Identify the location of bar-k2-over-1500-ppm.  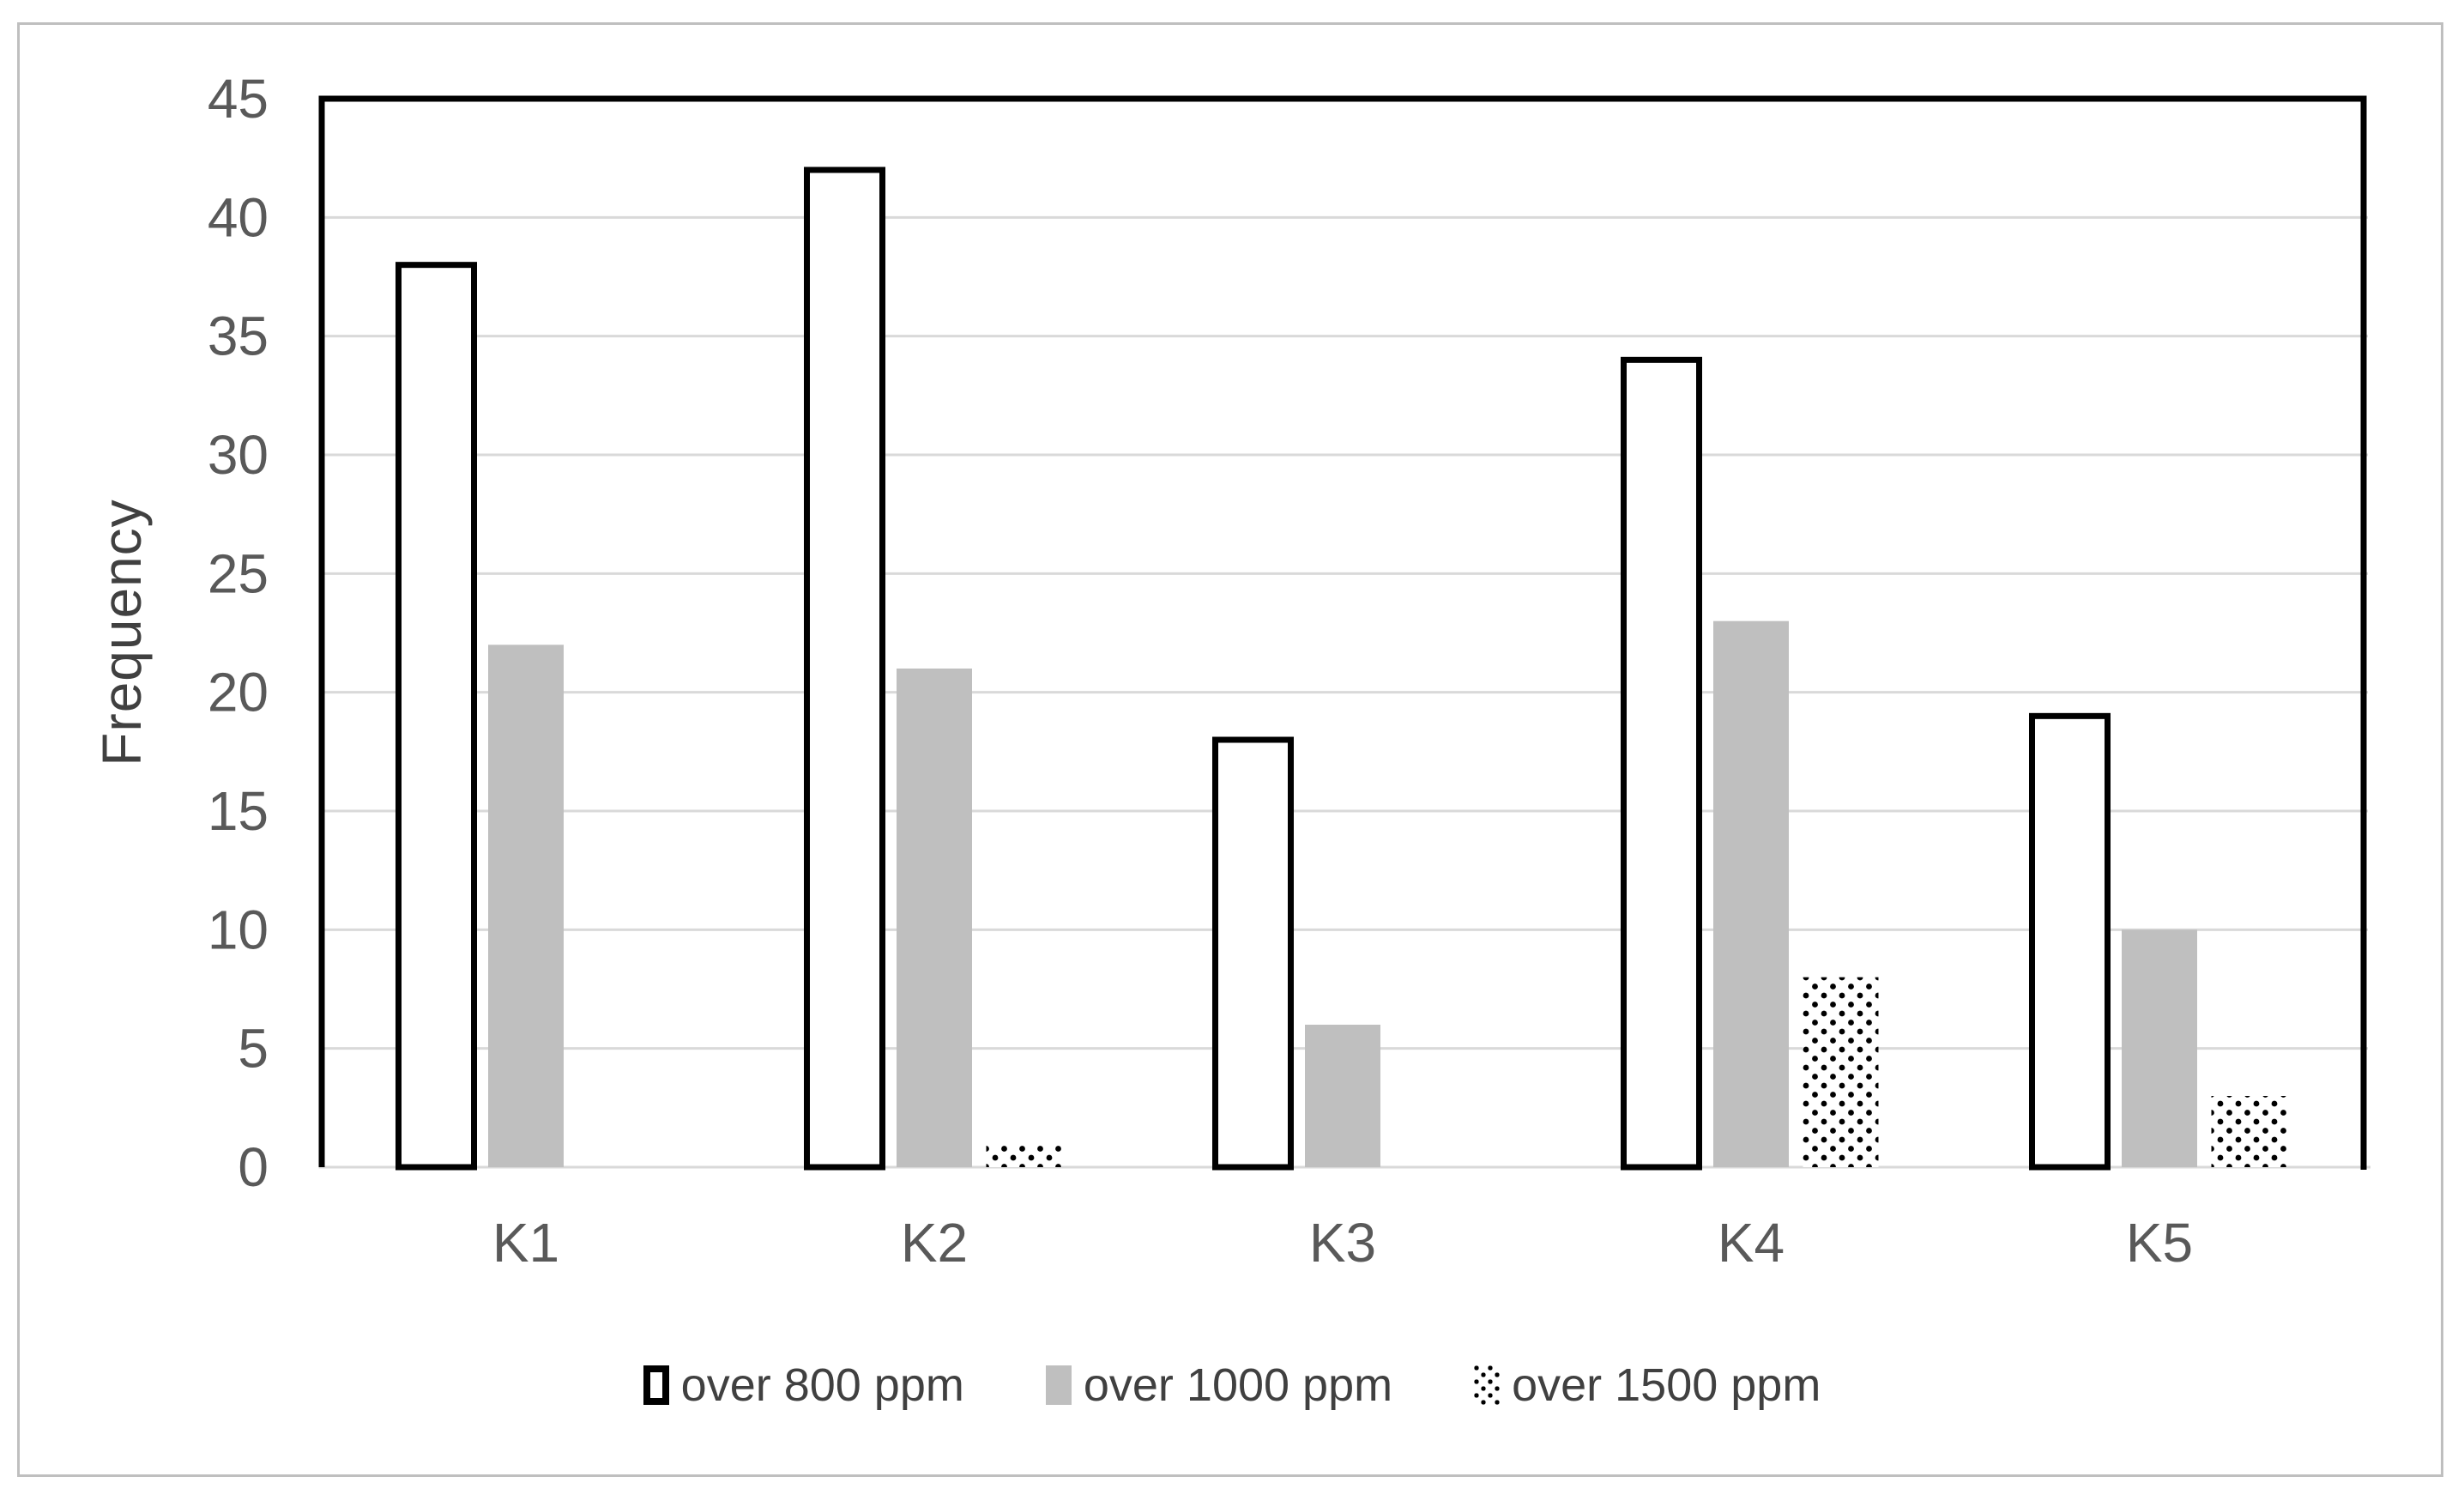
(1024, 1155).